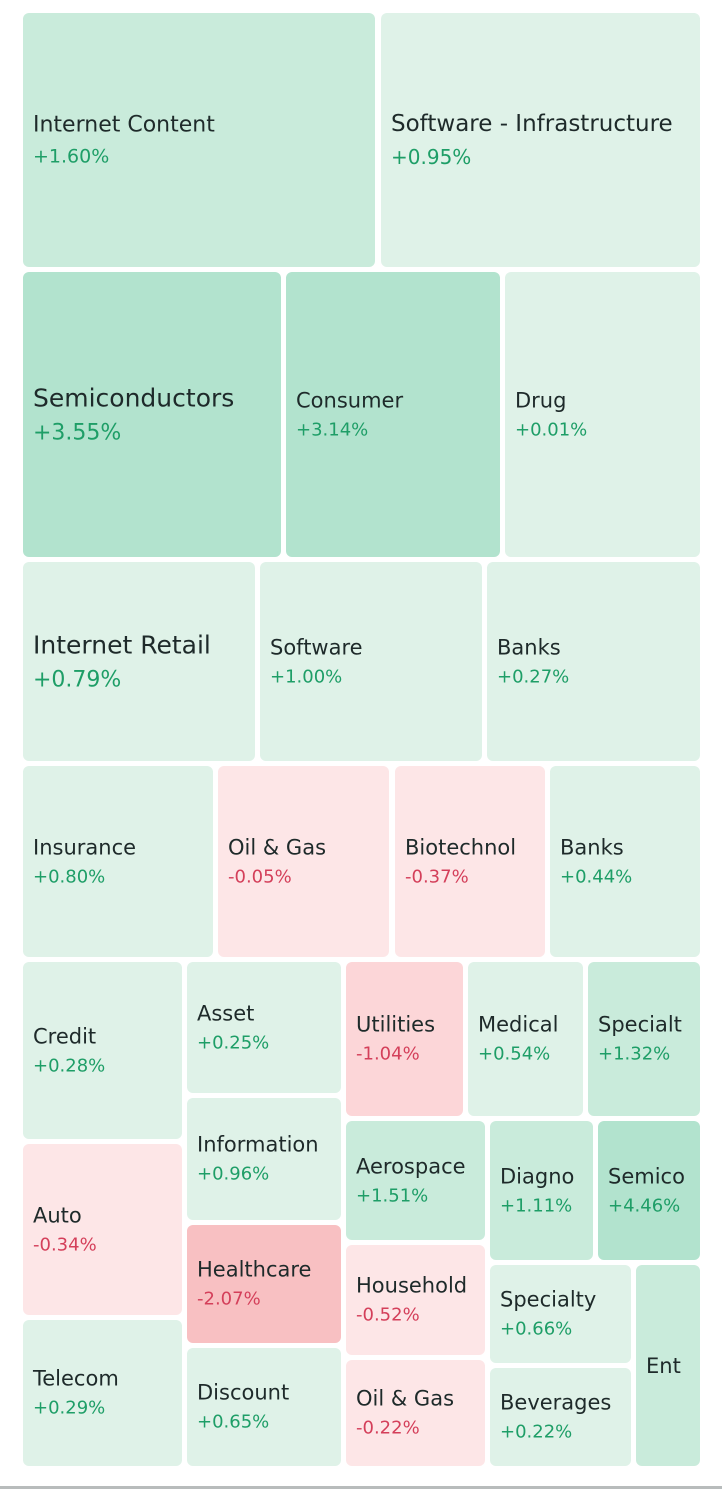 The width and height of the screenshot is (722, 1490). I want to click on treemap-tile-internet-retail: Internet Retail +0.79%, so click(139, 661).